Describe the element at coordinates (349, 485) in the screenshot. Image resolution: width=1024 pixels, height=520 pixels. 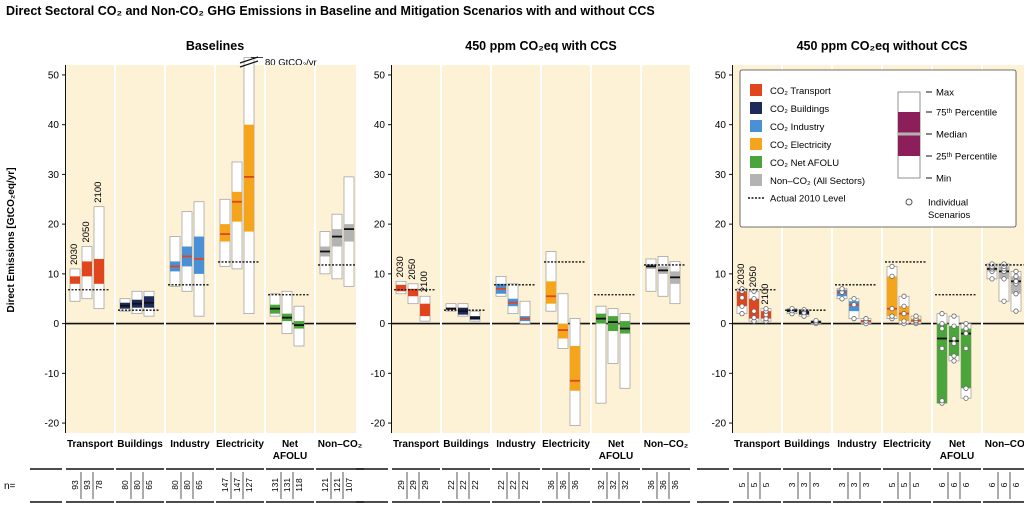
I see `n-value: 107` at that location.